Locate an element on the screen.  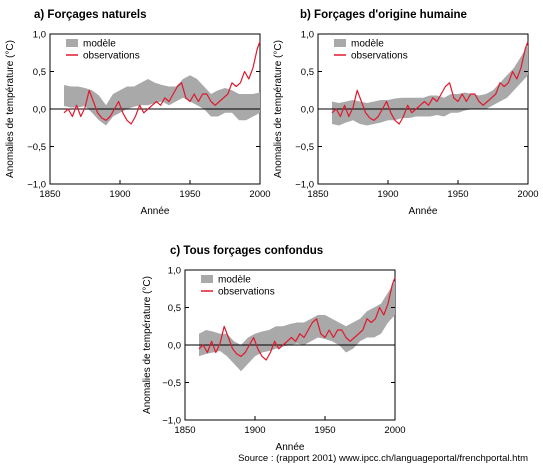
panel-a-observations-line is located at coordinates (162, 83).